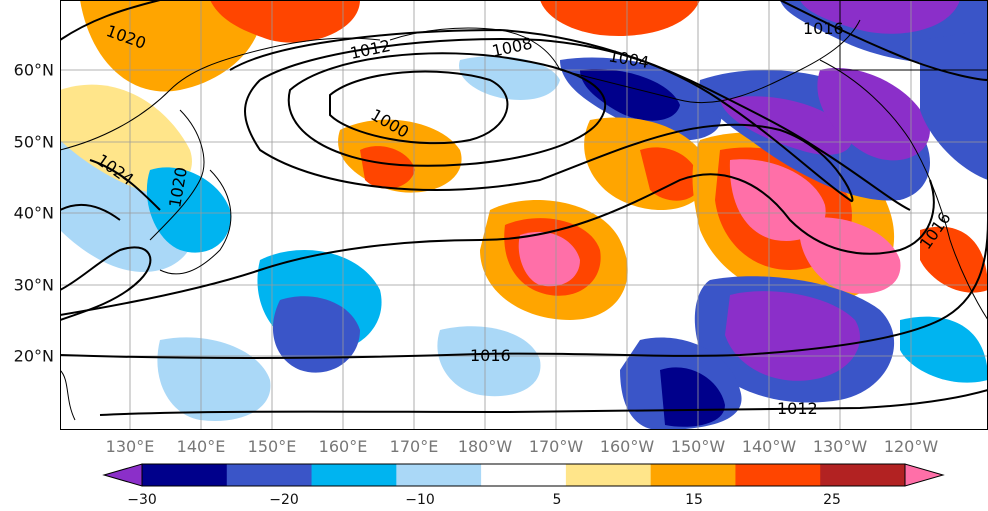  Describe the element at coordinates (420, 500) in the screenshot. I see `colorbar-tick-label: −10` at that location.